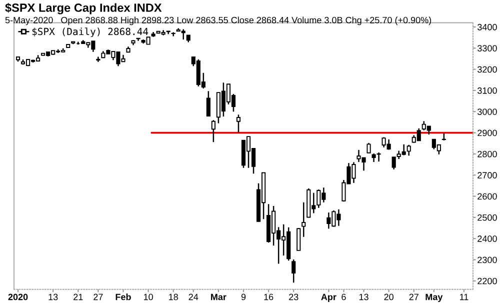 The width and height of the screenshot is (500, 303). Describe the element at coordinates (464, 297) in the screenshot. I see `x-tick-label: 11` at that location.